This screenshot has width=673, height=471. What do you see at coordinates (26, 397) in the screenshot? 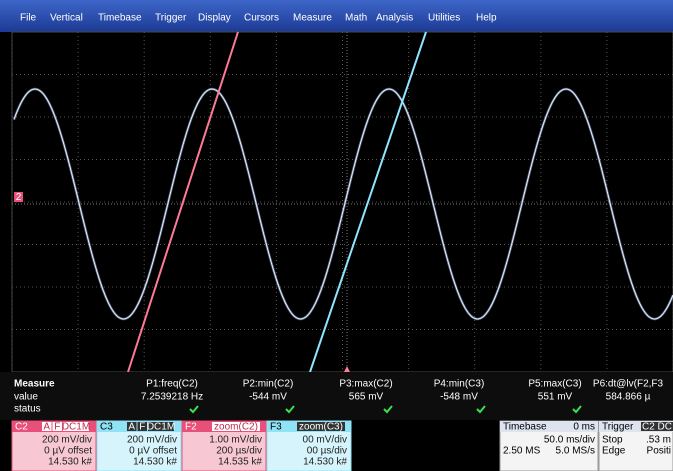
I see `measure-row-label: value` at bounding box center [26, 397].